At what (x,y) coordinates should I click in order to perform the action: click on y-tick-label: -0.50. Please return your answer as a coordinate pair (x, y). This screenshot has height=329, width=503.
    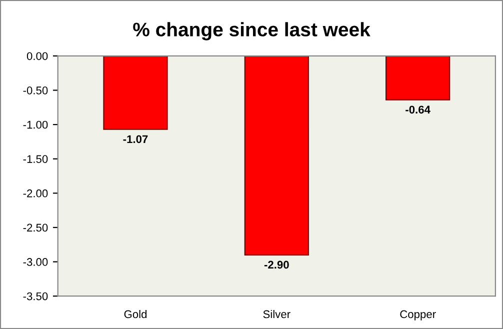
    Looking at the image, I should click on (35, 90).